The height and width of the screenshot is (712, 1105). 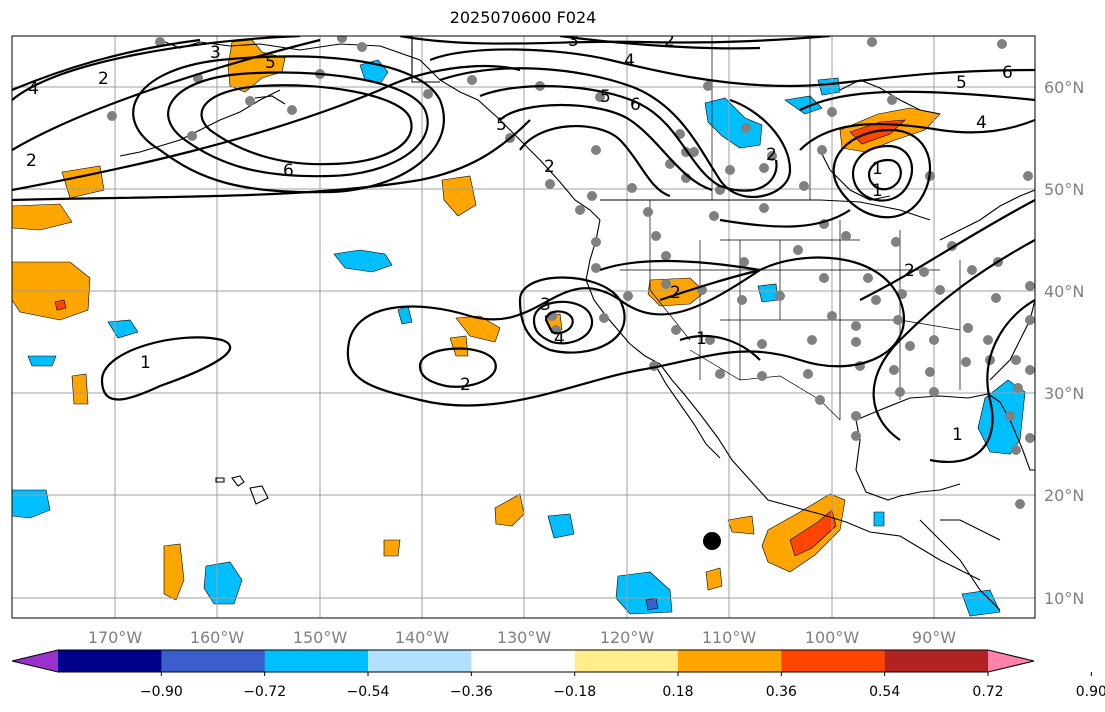 I want to click on longitude-label: 140°W, so click(x=422, y=637).